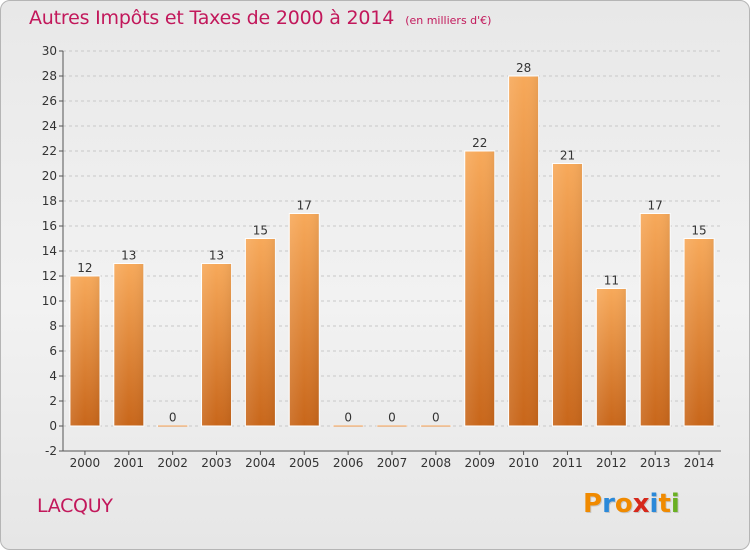  Describe the element at coordinates (49, 201) in the screenshot. I see `y-tick-label: 18` at that location.